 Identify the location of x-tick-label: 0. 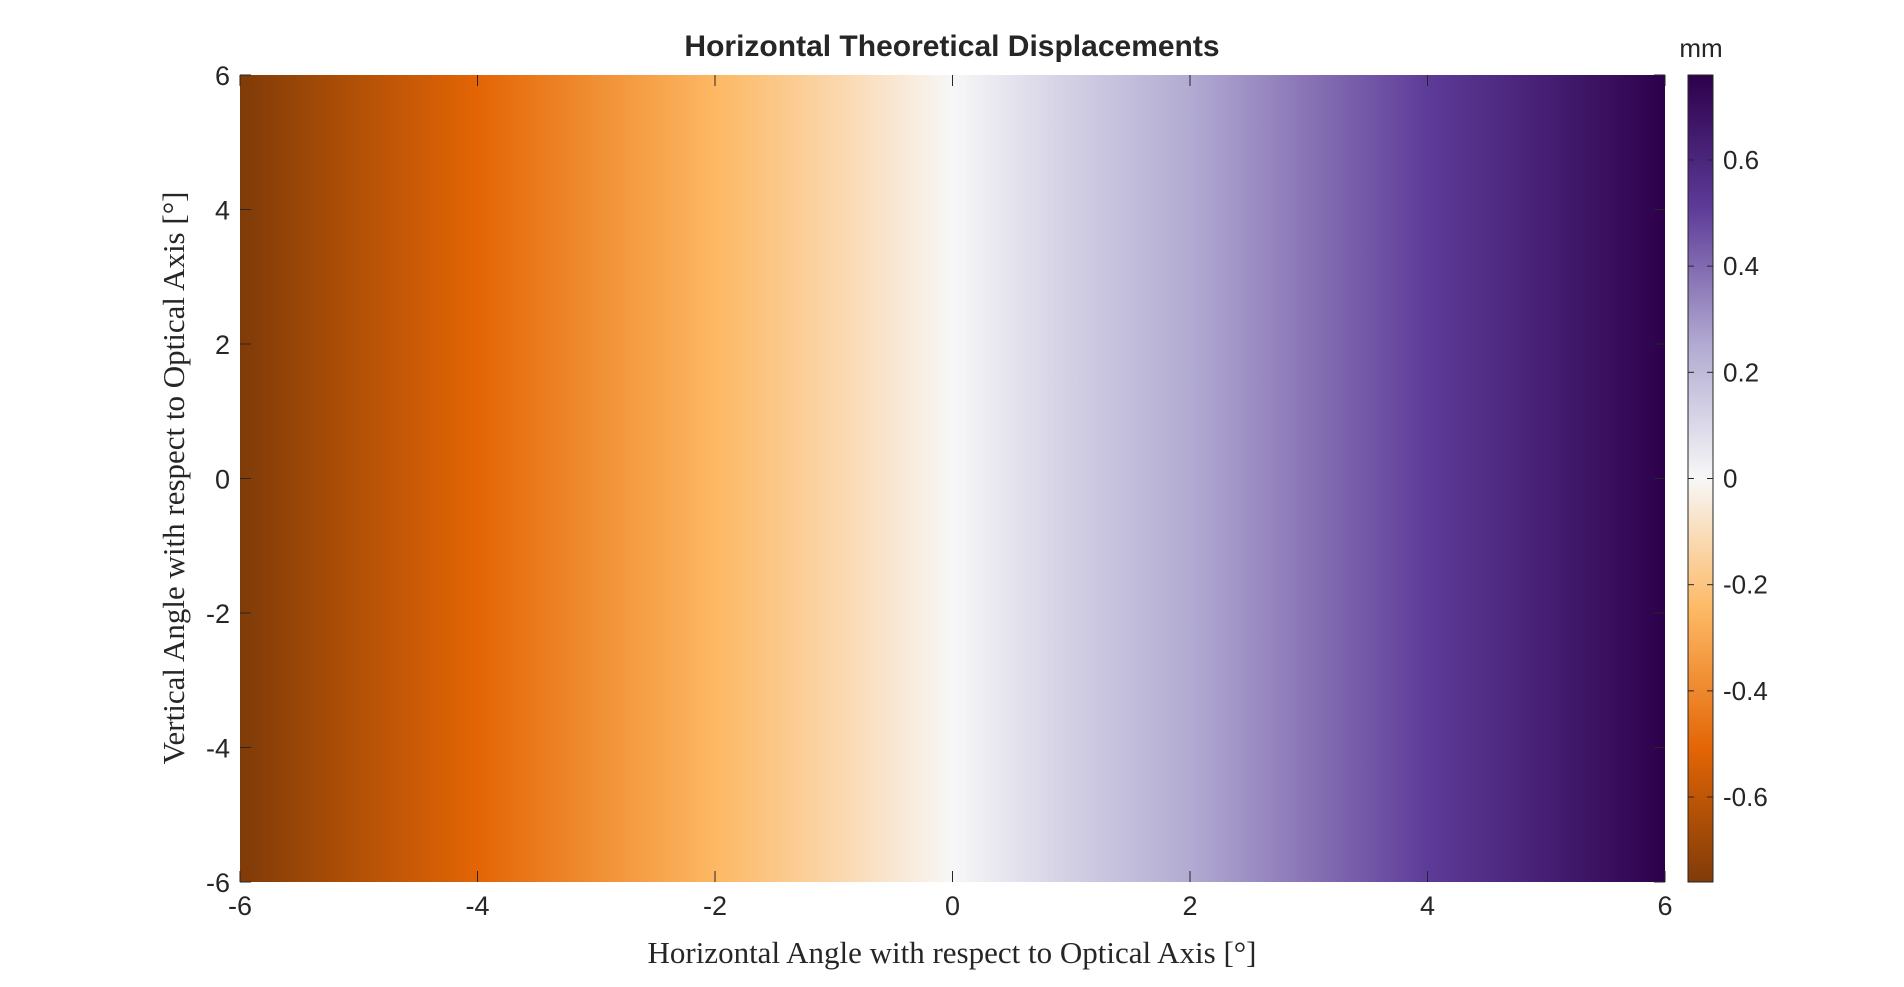
(952, 906).